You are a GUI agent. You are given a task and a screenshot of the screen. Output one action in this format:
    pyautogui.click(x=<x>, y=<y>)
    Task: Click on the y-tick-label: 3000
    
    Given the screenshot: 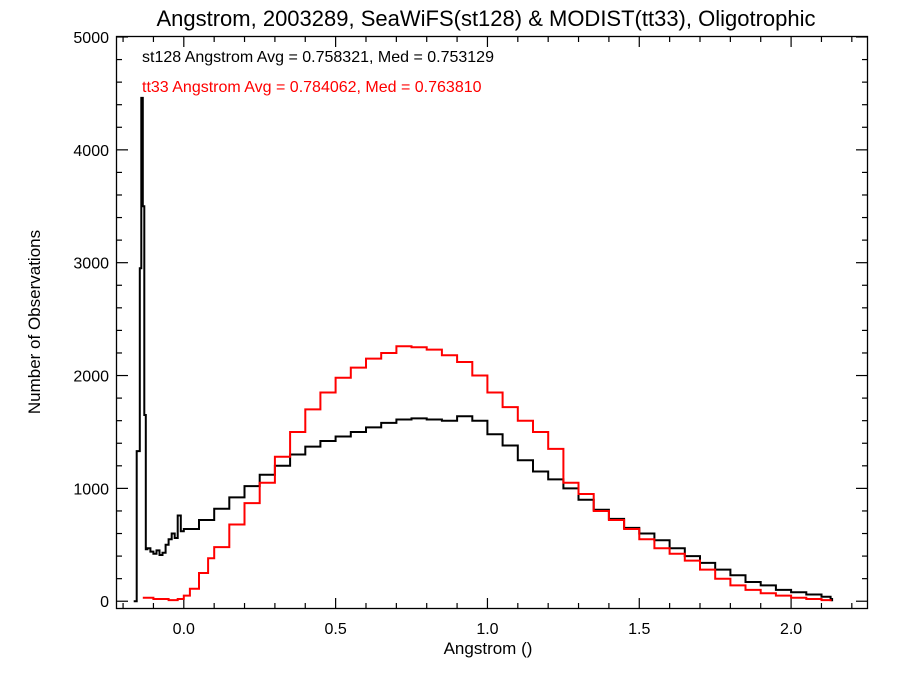 What is the action you would take?
    pyautogui.click(x=91, y=264)
    